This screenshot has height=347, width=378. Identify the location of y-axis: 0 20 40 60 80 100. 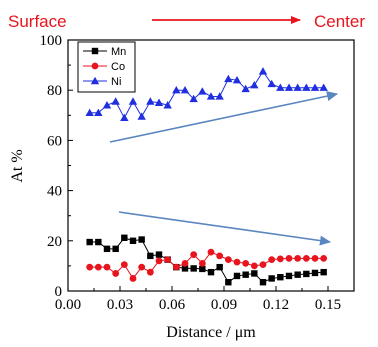
(56, 166).